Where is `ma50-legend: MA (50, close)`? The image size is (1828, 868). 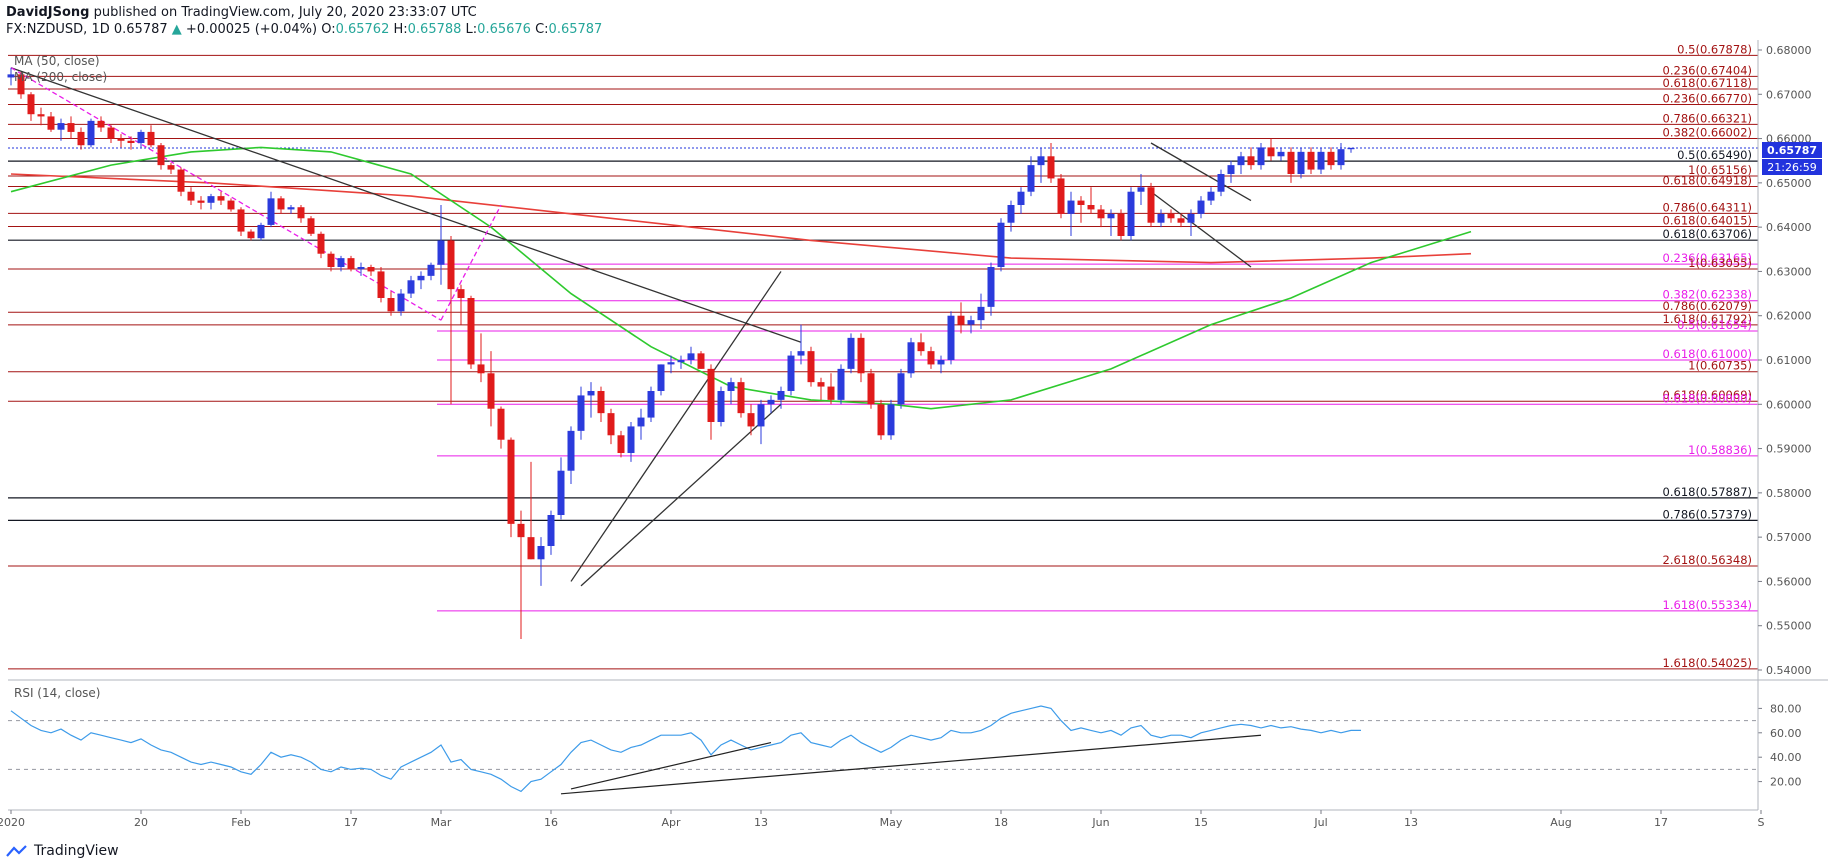
ma50-legend: MA (50, close) is located at coordinates (57, 61).